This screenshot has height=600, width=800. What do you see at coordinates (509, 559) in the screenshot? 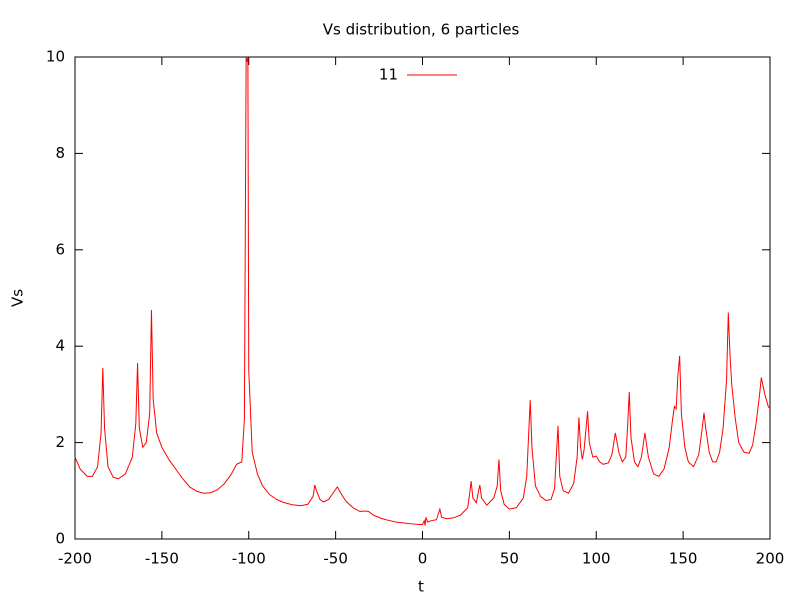
I see `x-tick-label: 50` at bounding box center [509, 559].